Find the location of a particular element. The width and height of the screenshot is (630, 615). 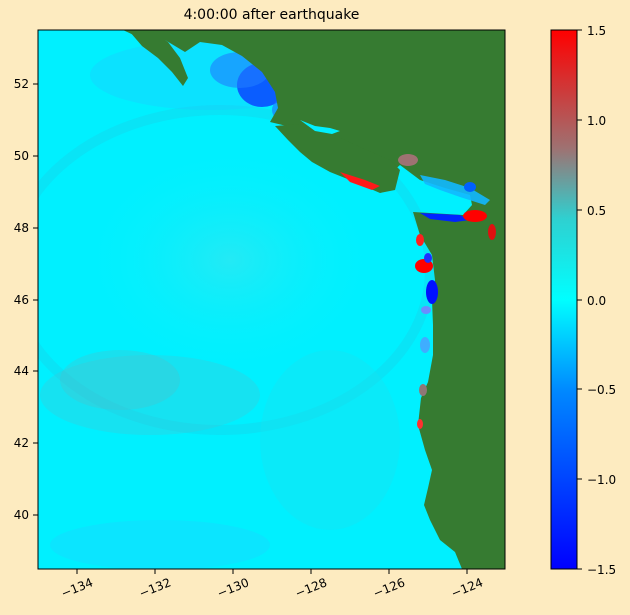

y-tick-label: 40 is located at coordinates (21, 515).